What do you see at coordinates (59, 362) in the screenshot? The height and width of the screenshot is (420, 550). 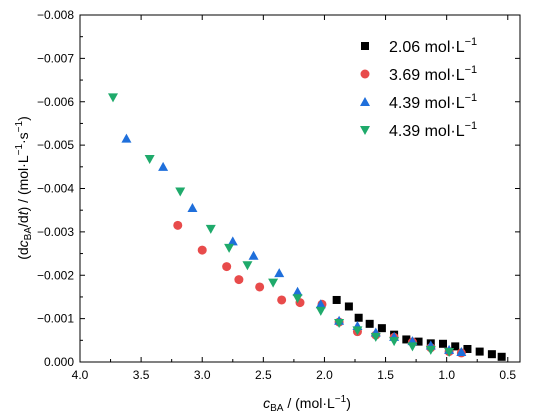 I see `y-tick-label: 0.000` at bounding box center [59, 362].